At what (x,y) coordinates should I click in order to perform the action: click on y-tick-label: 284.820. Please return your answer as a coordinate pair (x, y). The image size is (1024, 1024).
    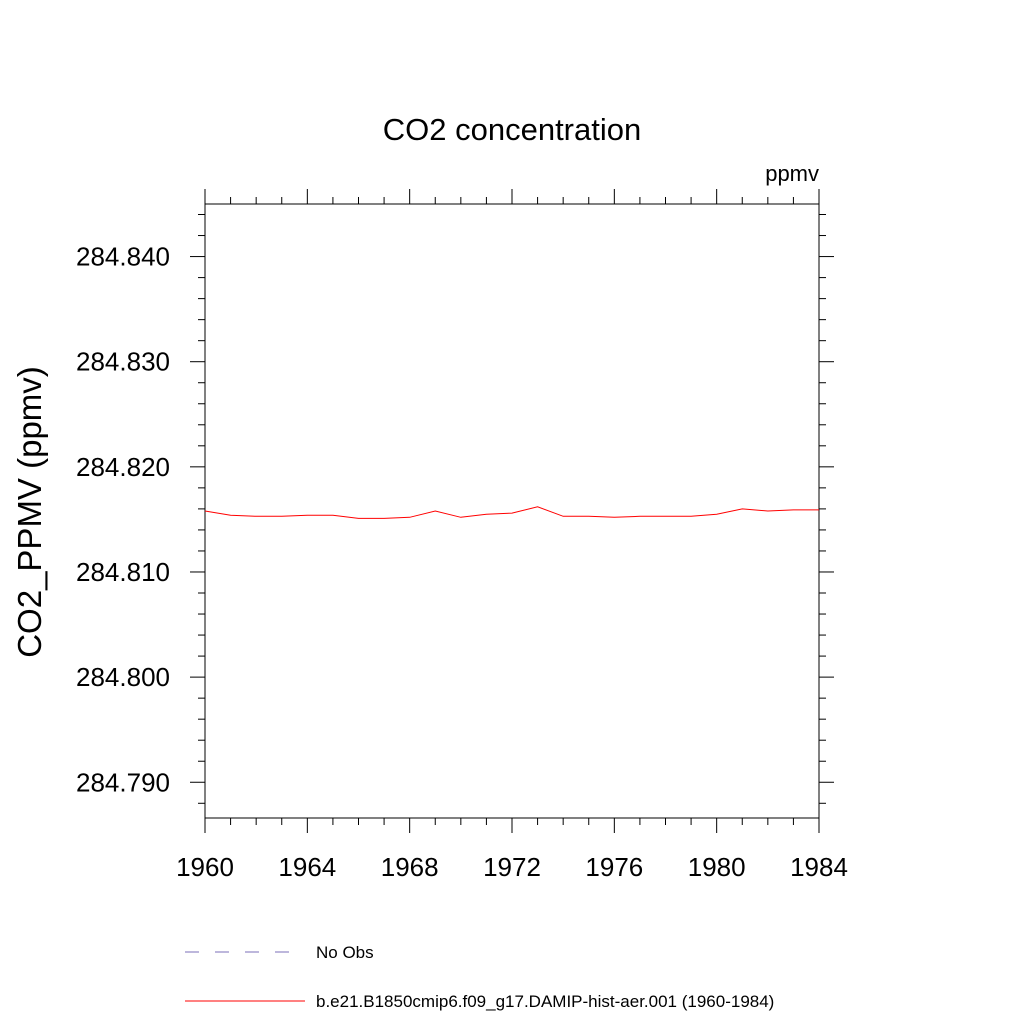
    Looking at the image, I should click on (123, 467).